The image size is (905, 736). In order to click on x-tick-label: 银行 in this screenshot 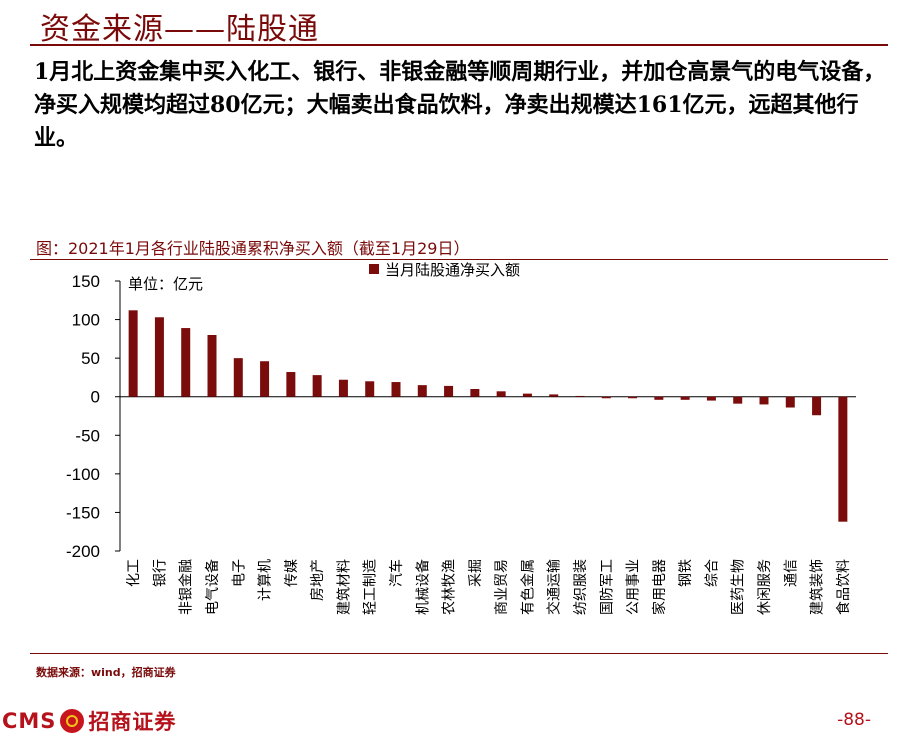, I will do `click(160, 573)`.